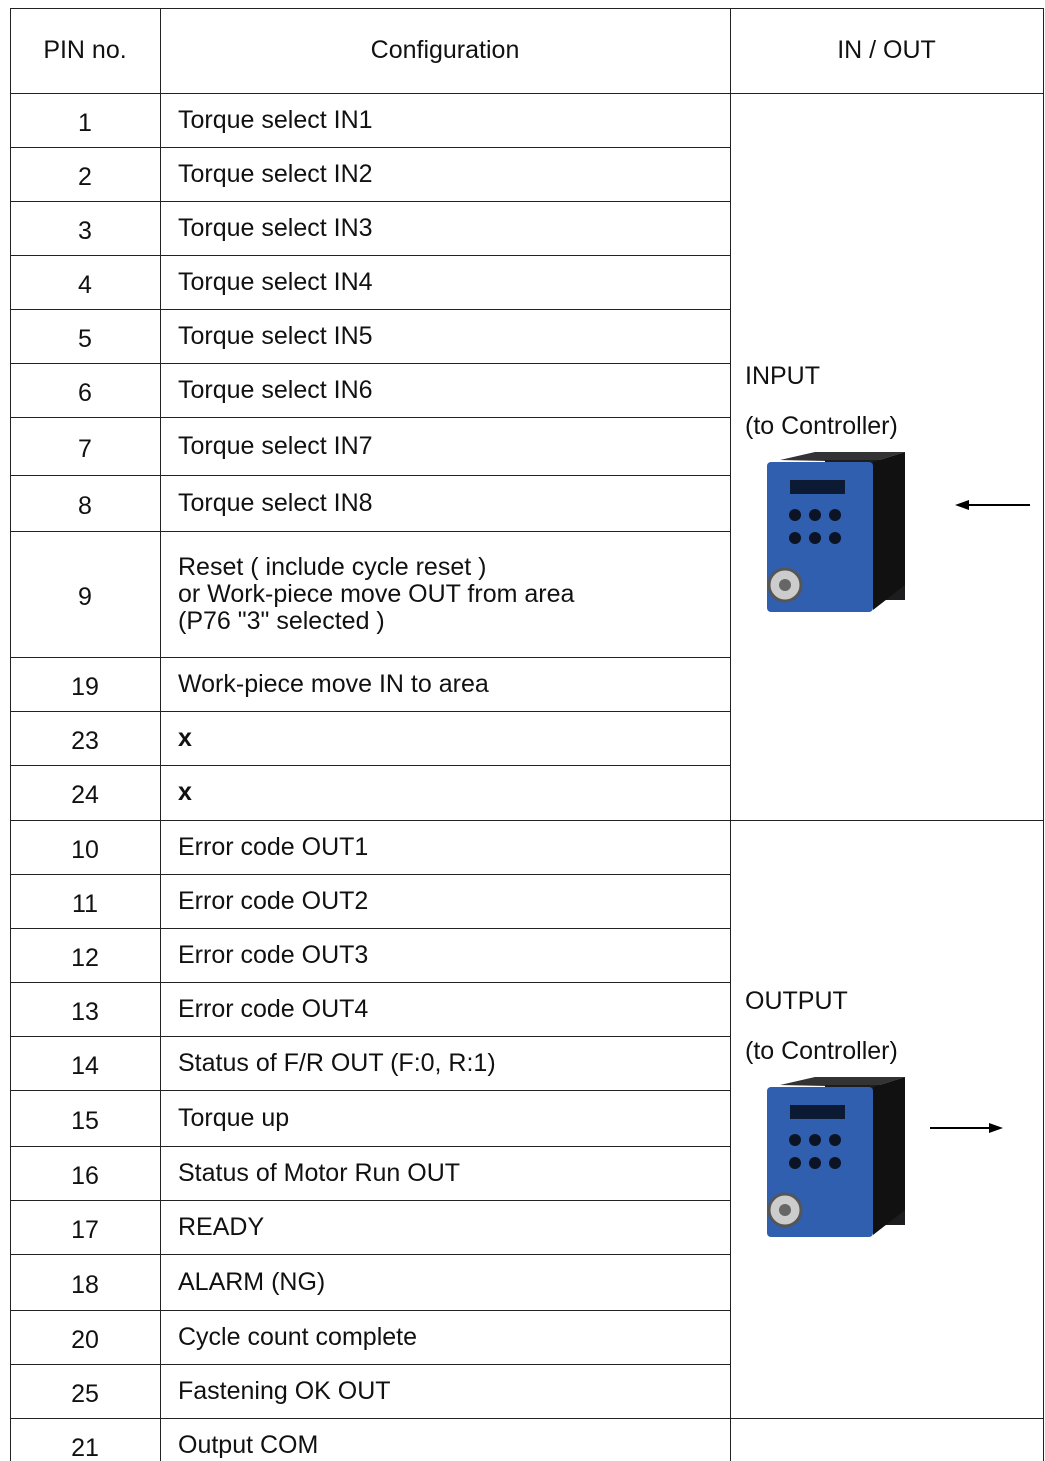 The width and height of the screenshot is (1045, 1461). I want to click on pin-cell: 6, so click(85, 392).